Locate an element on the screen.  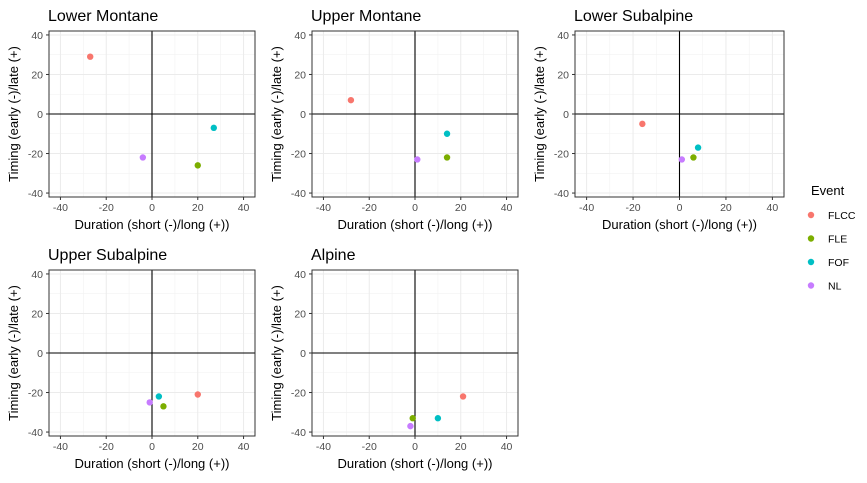
facet-title-lower-montane: Lower Montane is located at coordinates (103, 16).